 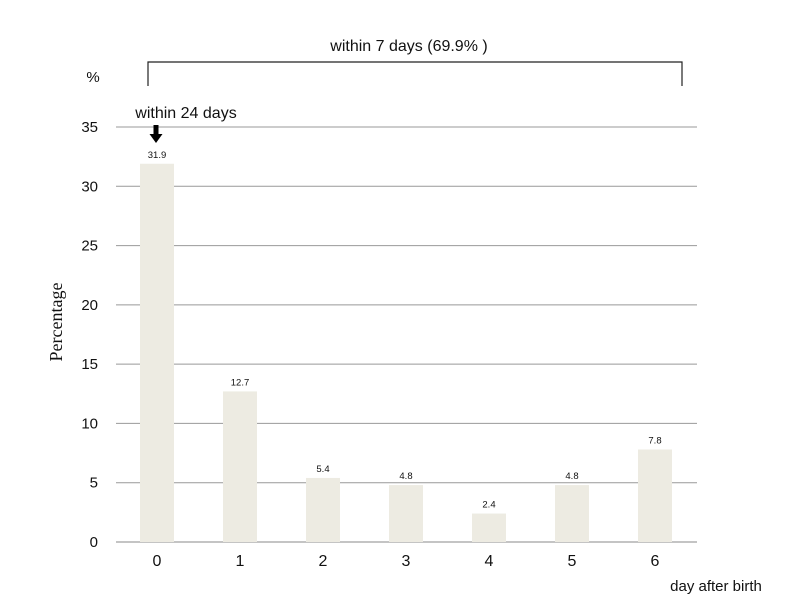 I want to click on data-label: 2.4, so click(x=488, y=505).